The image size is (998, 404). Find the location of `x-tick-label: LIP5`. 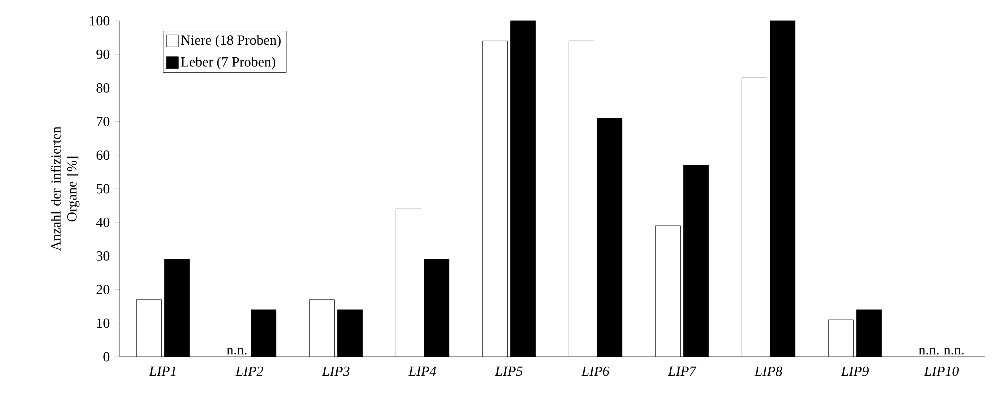

x-tick-label: LIP5 is located at coordinates (509, 371).